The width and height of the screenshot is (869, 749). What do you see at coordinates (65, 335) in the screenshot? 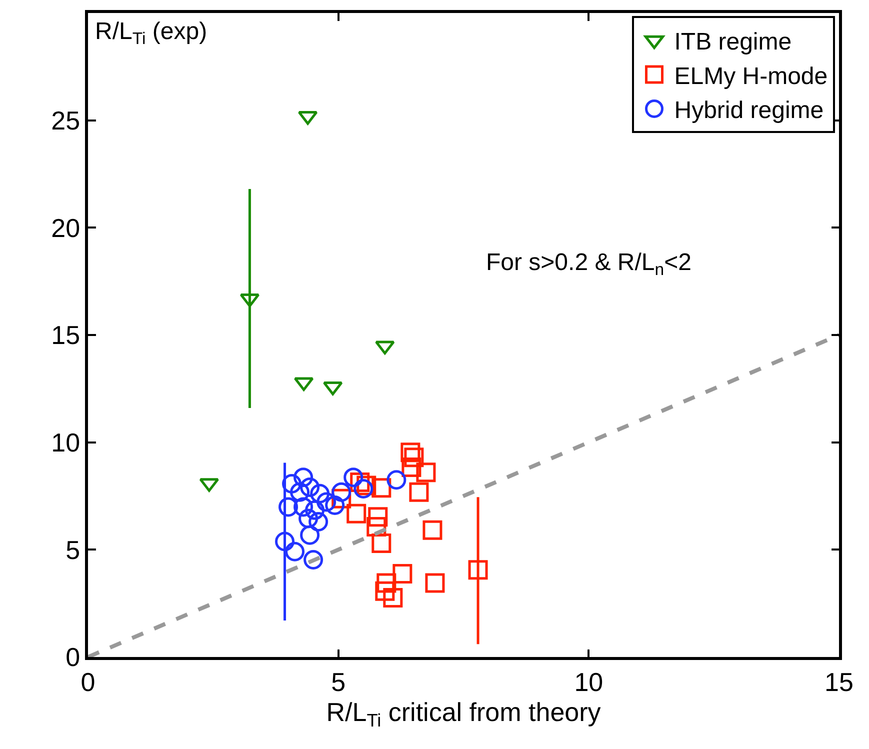
I see `y-tick-label: 15` at bounding box center [65, 335].